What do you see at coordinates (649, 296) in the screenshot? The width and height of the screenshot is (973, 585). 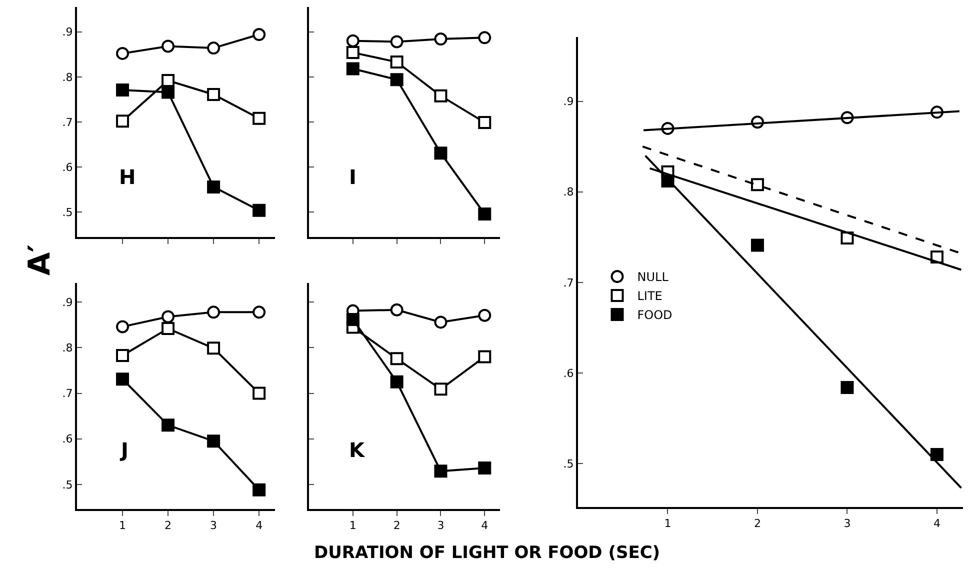 I see `legend-label: LITE` at bounding box center [649, 296].